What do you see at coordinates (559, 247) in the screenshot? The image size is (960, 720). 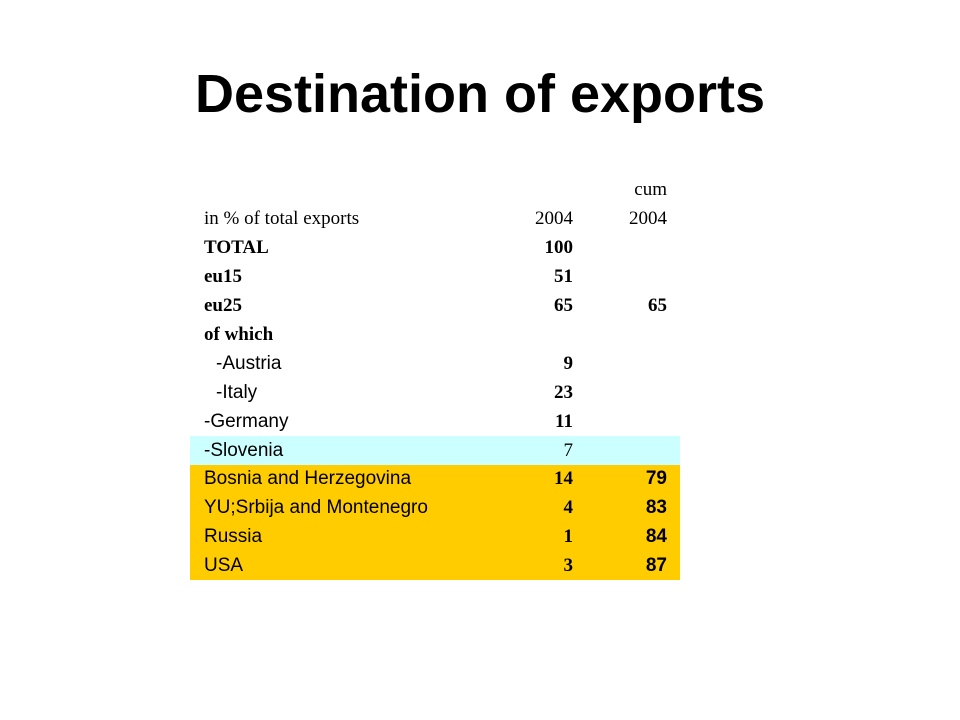 I see `row-value-2004: 100` at bounding box center [559, 247].